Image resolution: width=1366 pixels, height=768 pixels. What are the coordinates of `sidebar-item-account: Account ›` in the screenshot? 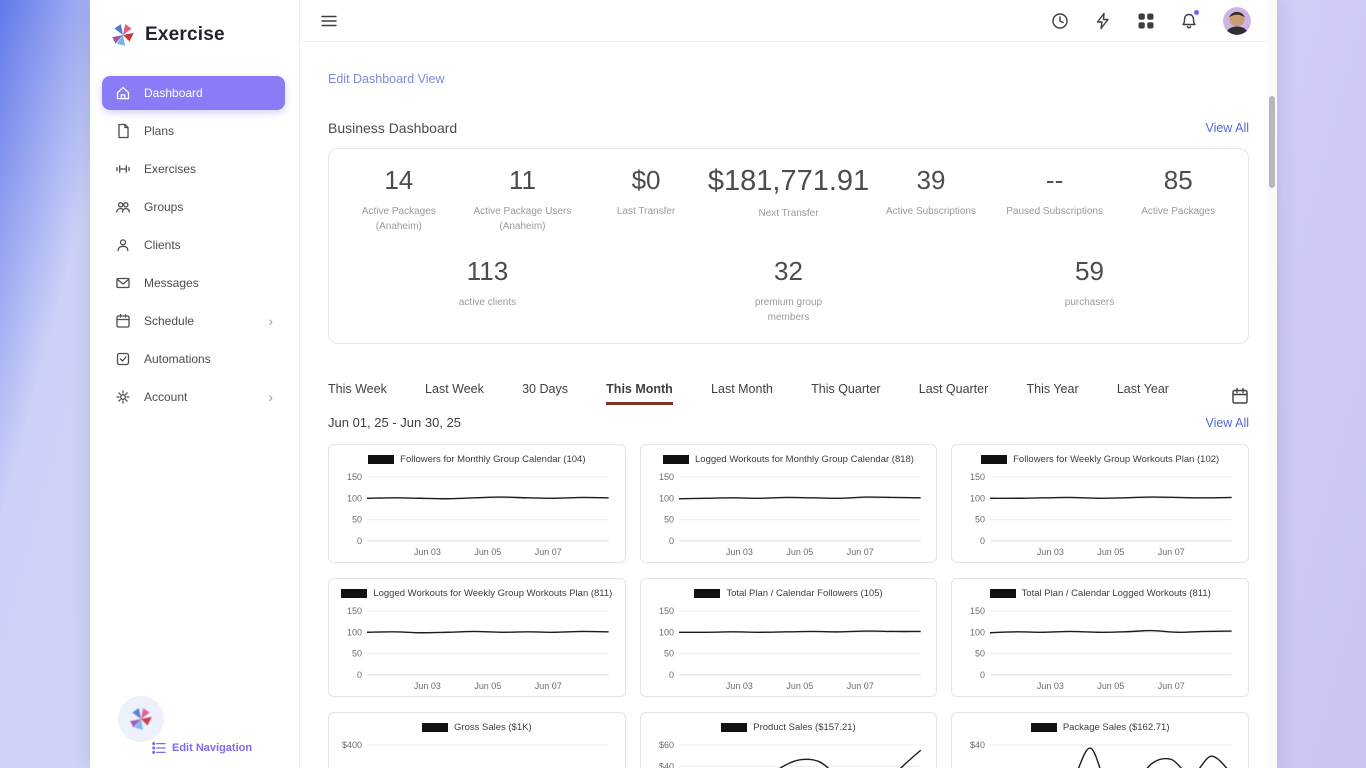 It's located at (193, 397).